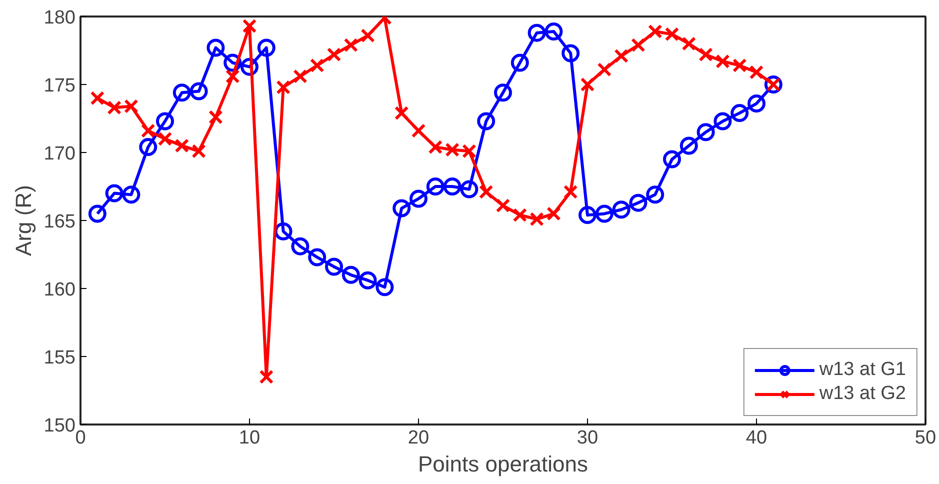  What do you see at coordinates (23, 220) in the screenshot?
I see `y-axis-title: Arg (R)` at bounding box center [23, 220].